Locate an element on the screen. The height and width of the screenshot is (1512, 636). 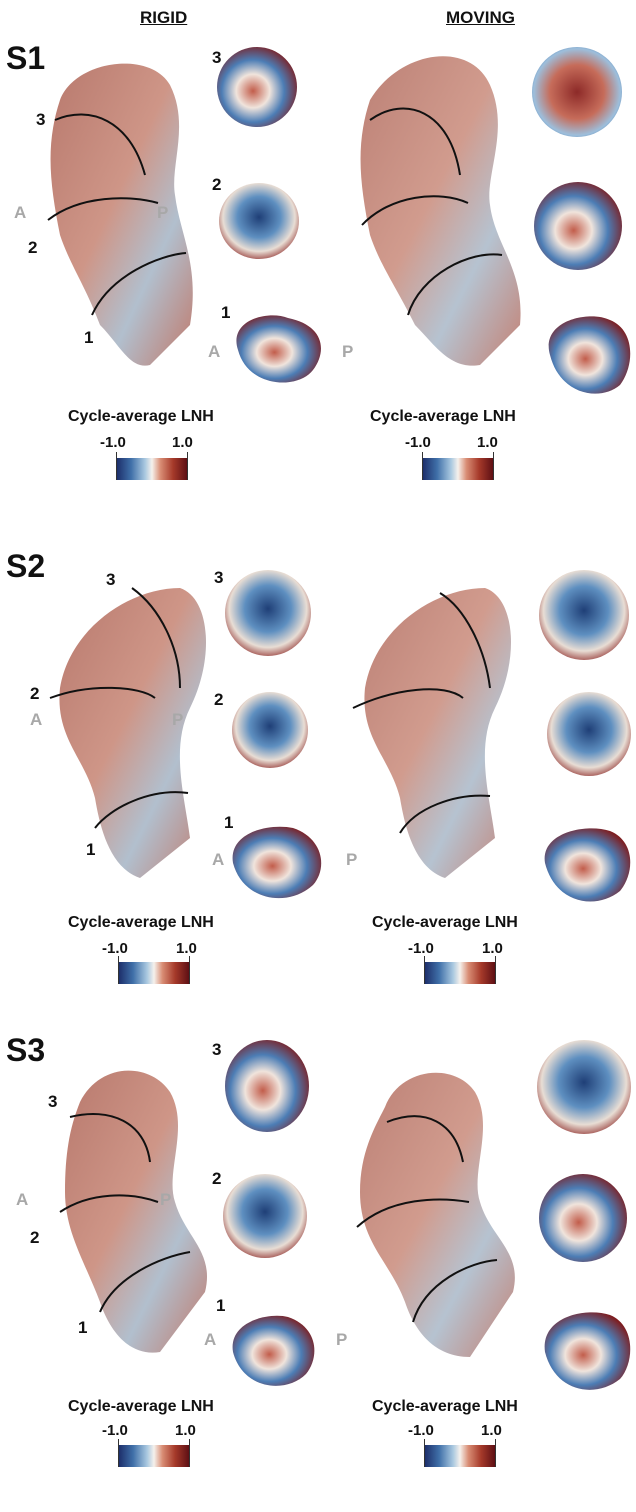
panel-label: S3 is located at coordinates (26, 1050).